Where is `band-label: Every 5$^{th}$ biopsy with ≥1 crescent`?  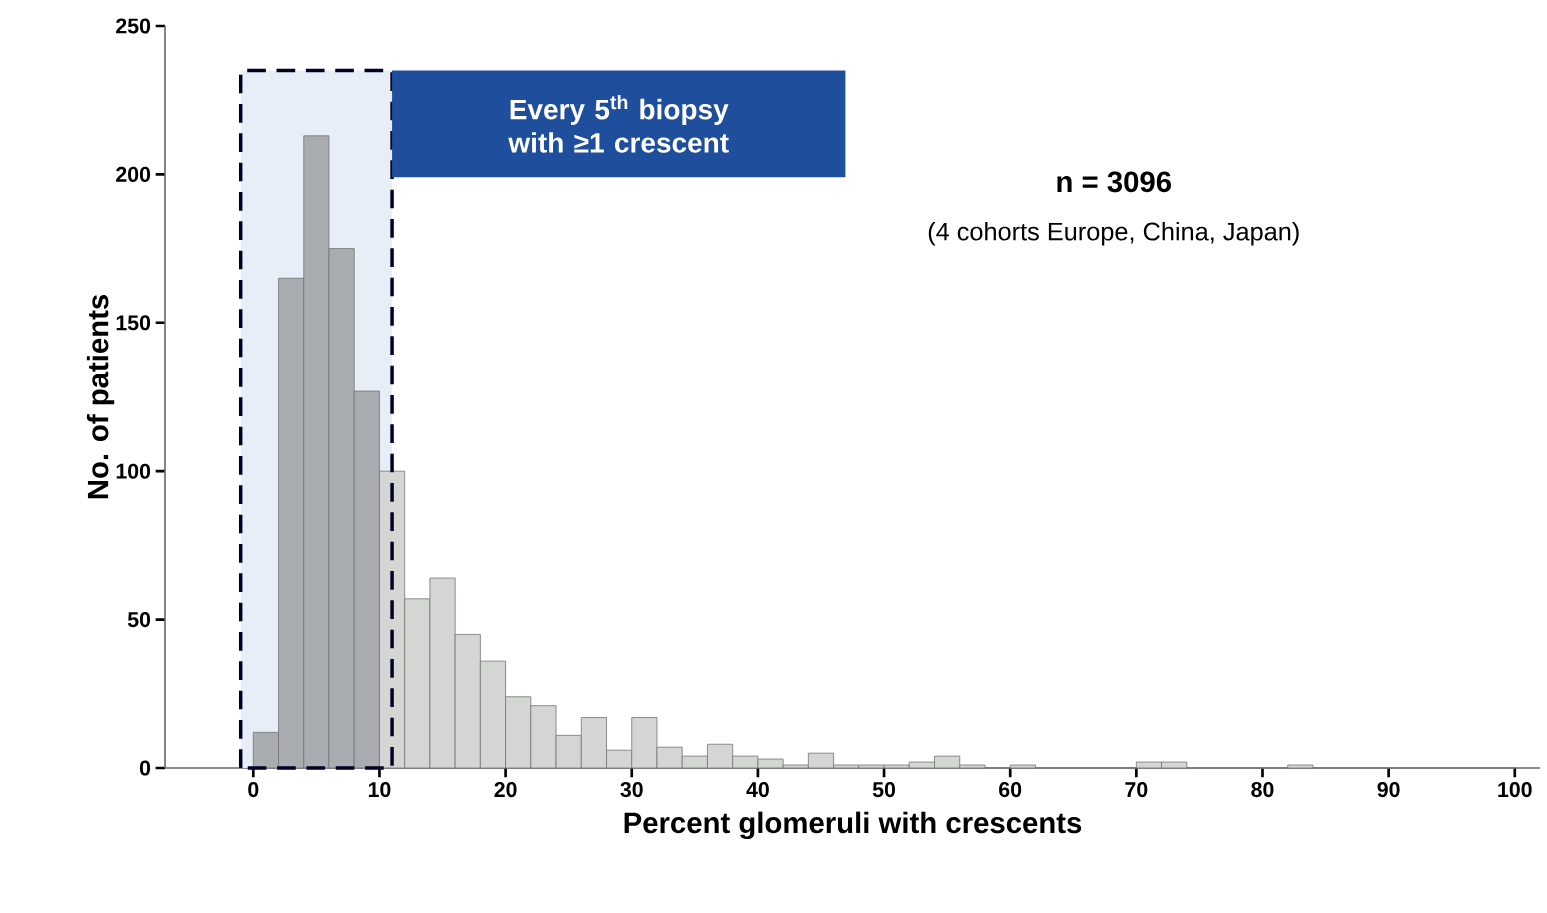
band-label: Every 5$^{th}$ biopsy with ≥1 crescent is located at coordinates (618, 123).